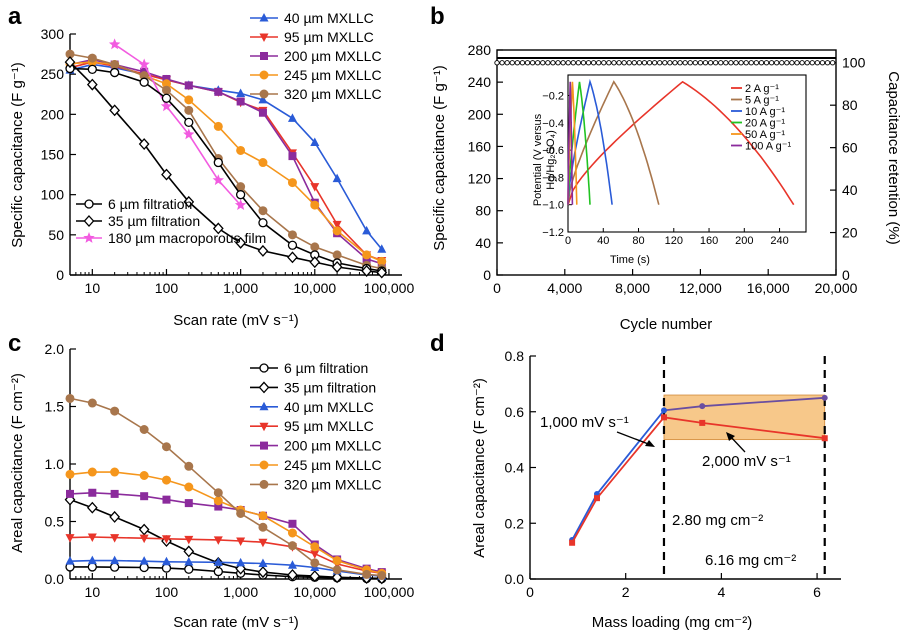  Describe the element at coordinates (892, 157) in the screenshot. I see `y2-axis-label: Capacitance retention (%)` at that location.